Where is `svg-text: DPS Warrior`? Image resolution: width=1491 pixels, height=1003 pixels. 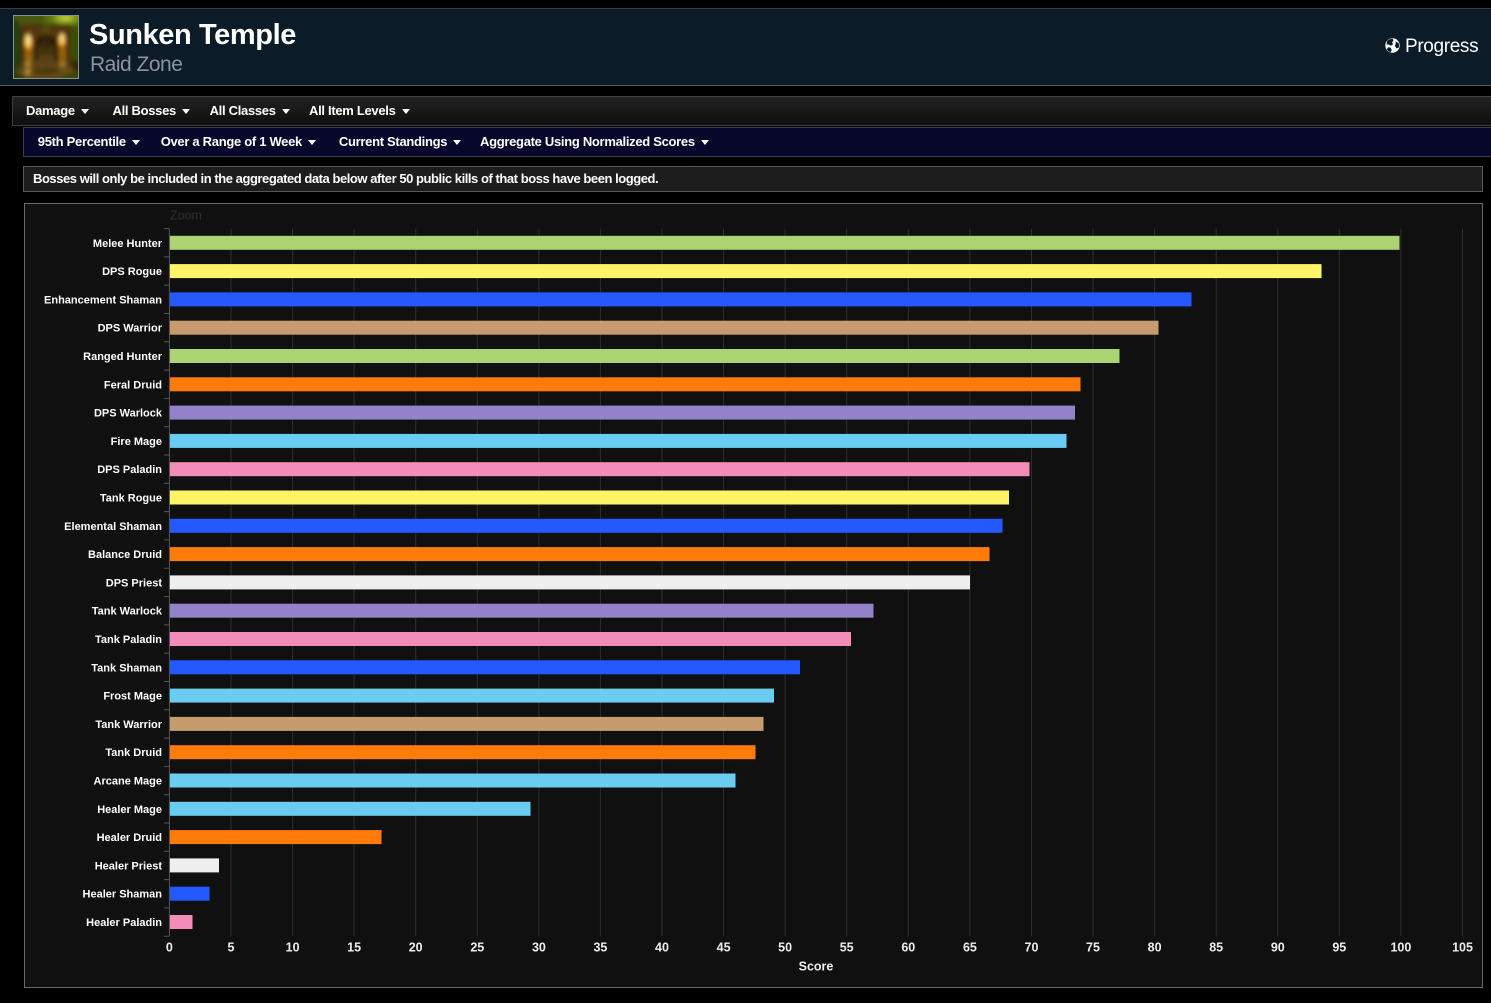
svg-text: DPS Warrior is located at coordinates (129, 329).